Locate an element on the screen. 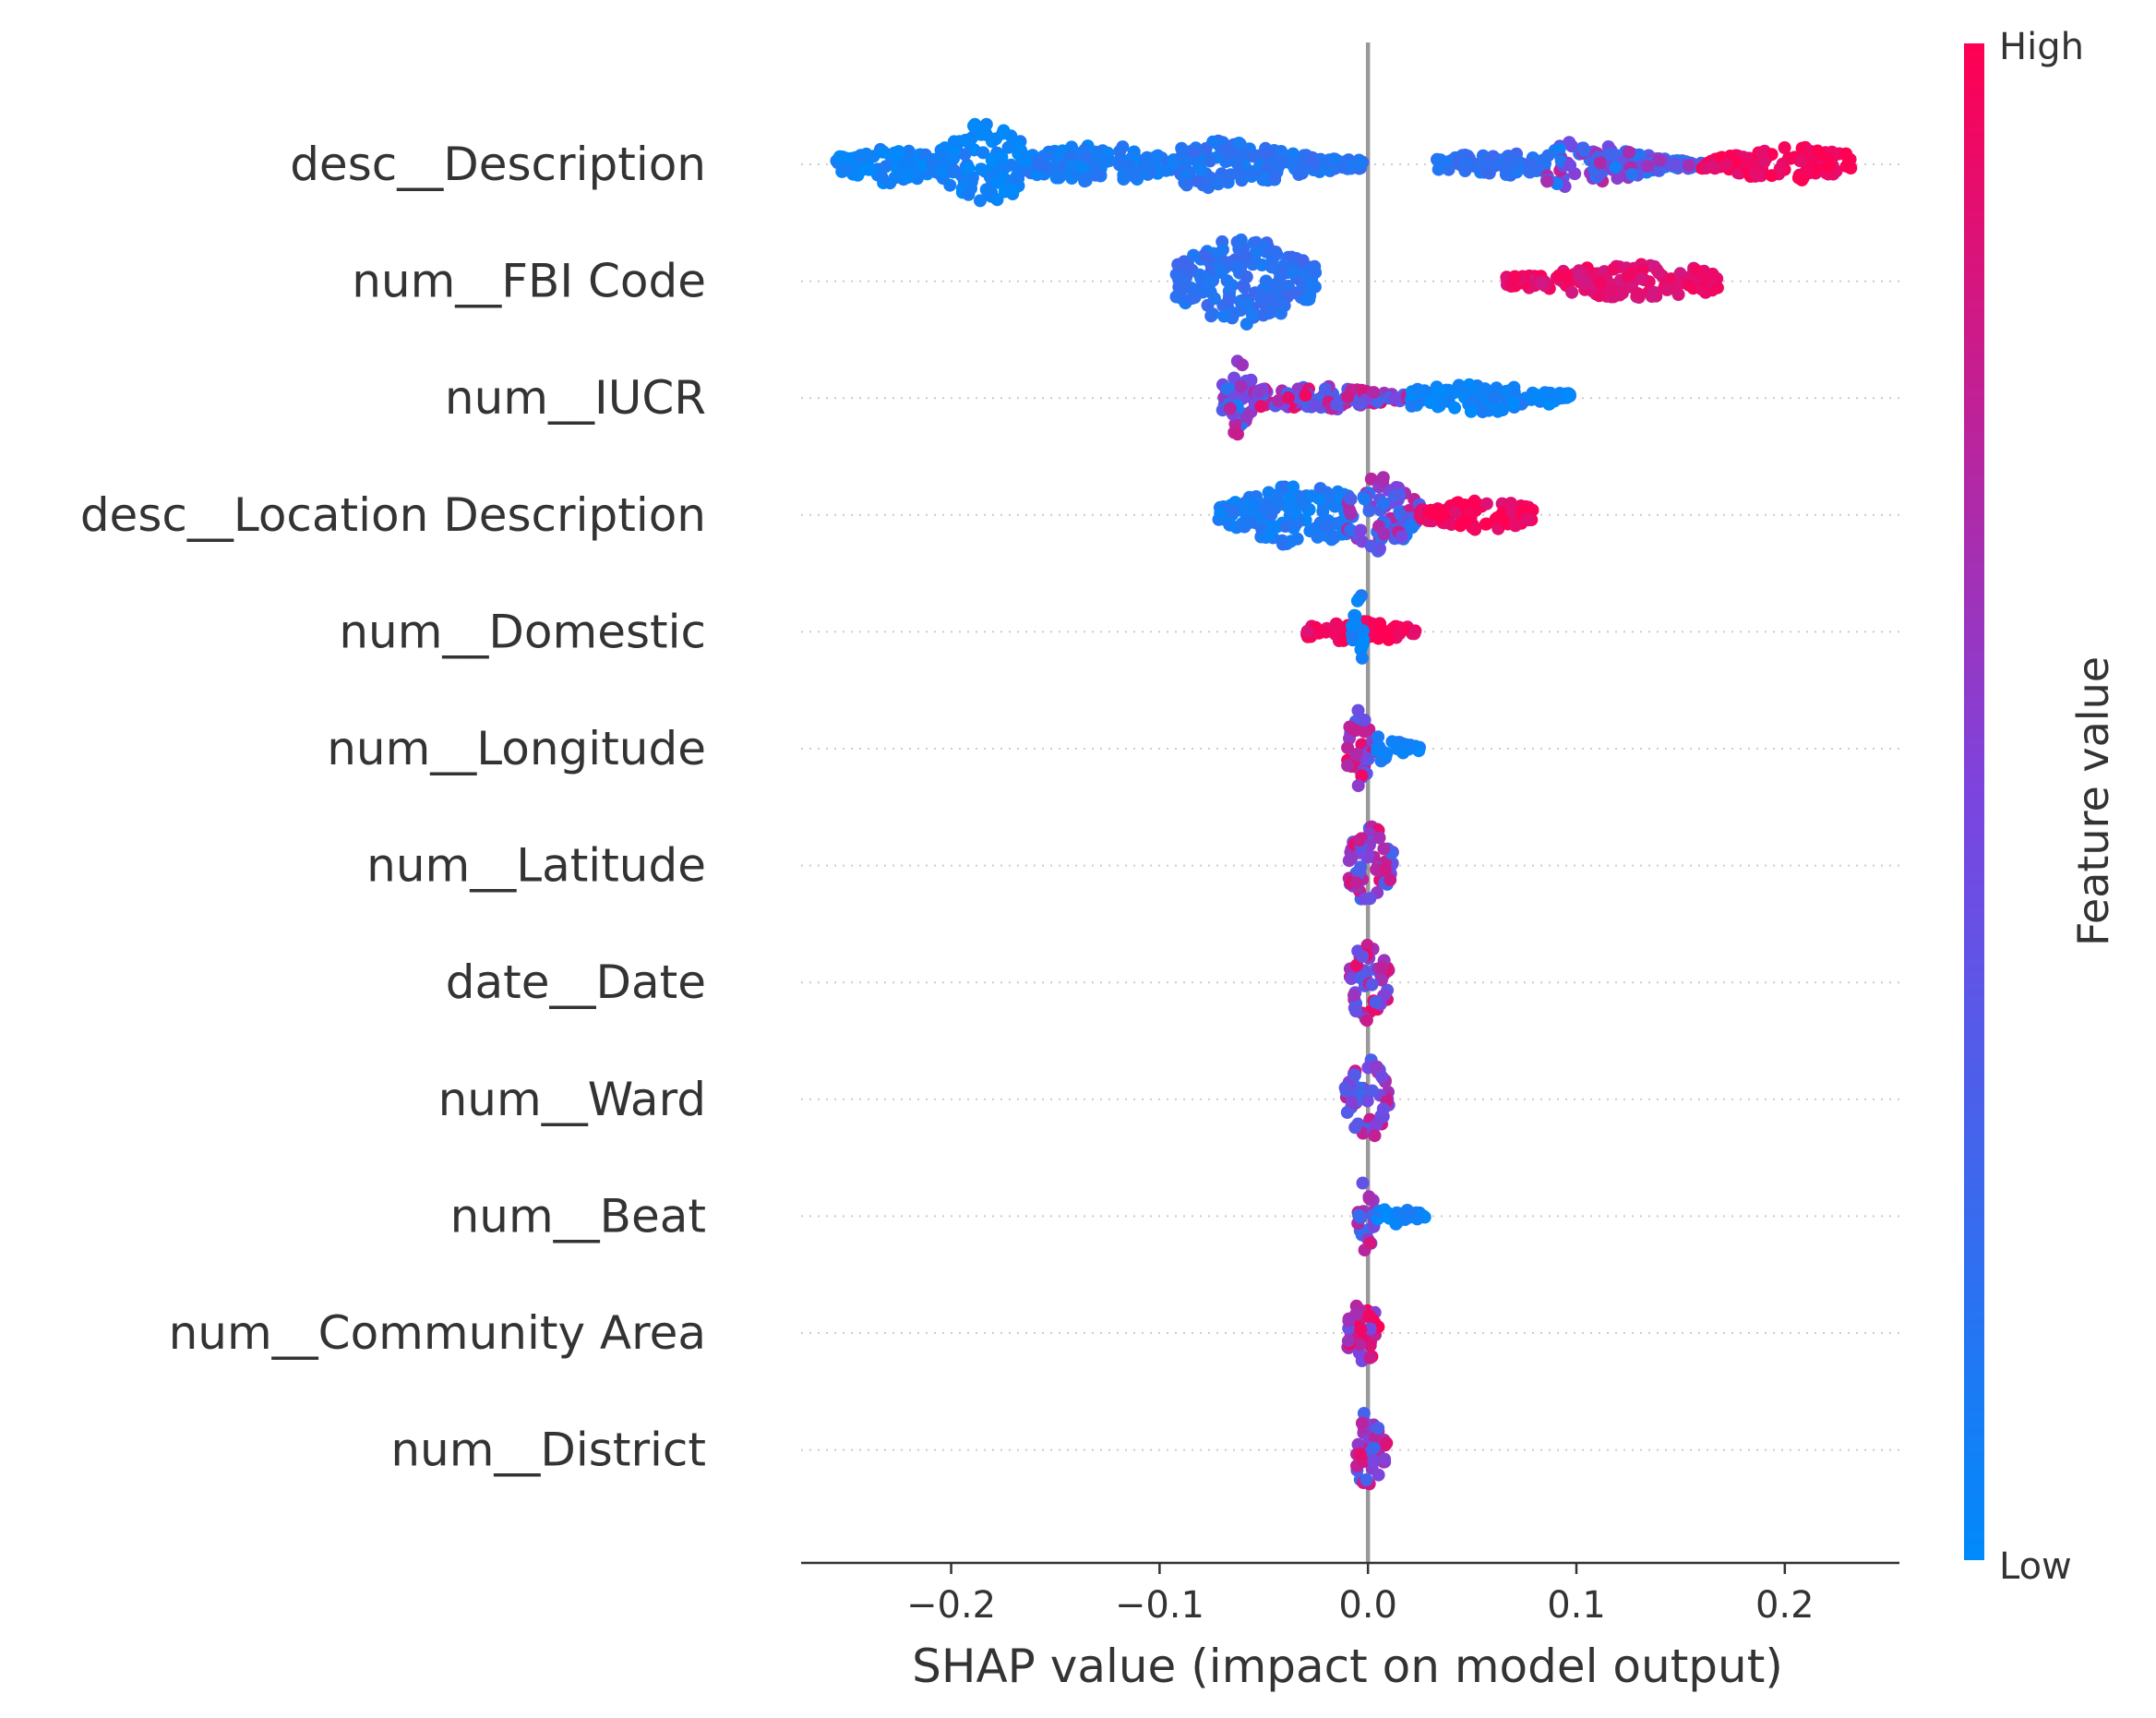 The height and width of the screenshot is (1718, 2156). x-tick-label: 0.0 is located at coordinates (1367, 1605).